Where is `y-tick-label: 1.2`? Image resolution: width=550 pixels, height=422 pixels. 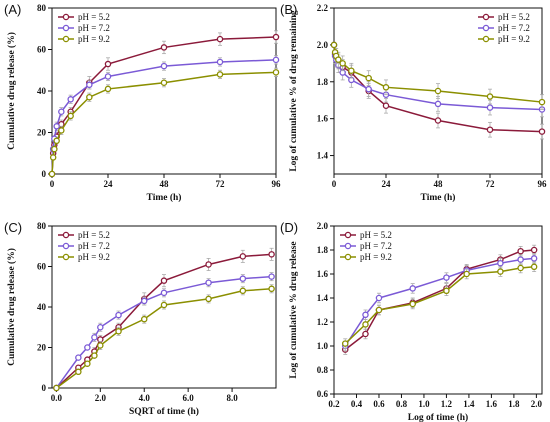
y-tick-label: 1.2 is located at coordinates (323, 322).